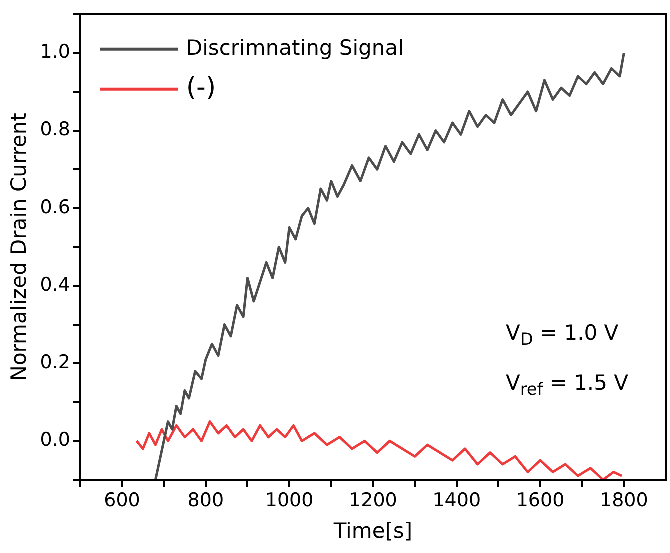  I want to click on x-tick-label: 800, so click(206, 500).